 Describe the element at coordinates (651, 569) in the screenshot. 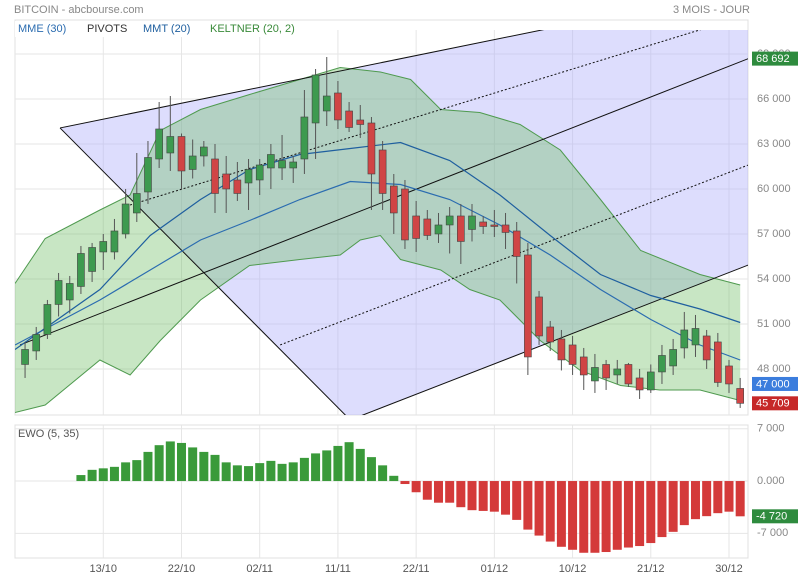

I see `x-tick-label: 21/12` at that location.